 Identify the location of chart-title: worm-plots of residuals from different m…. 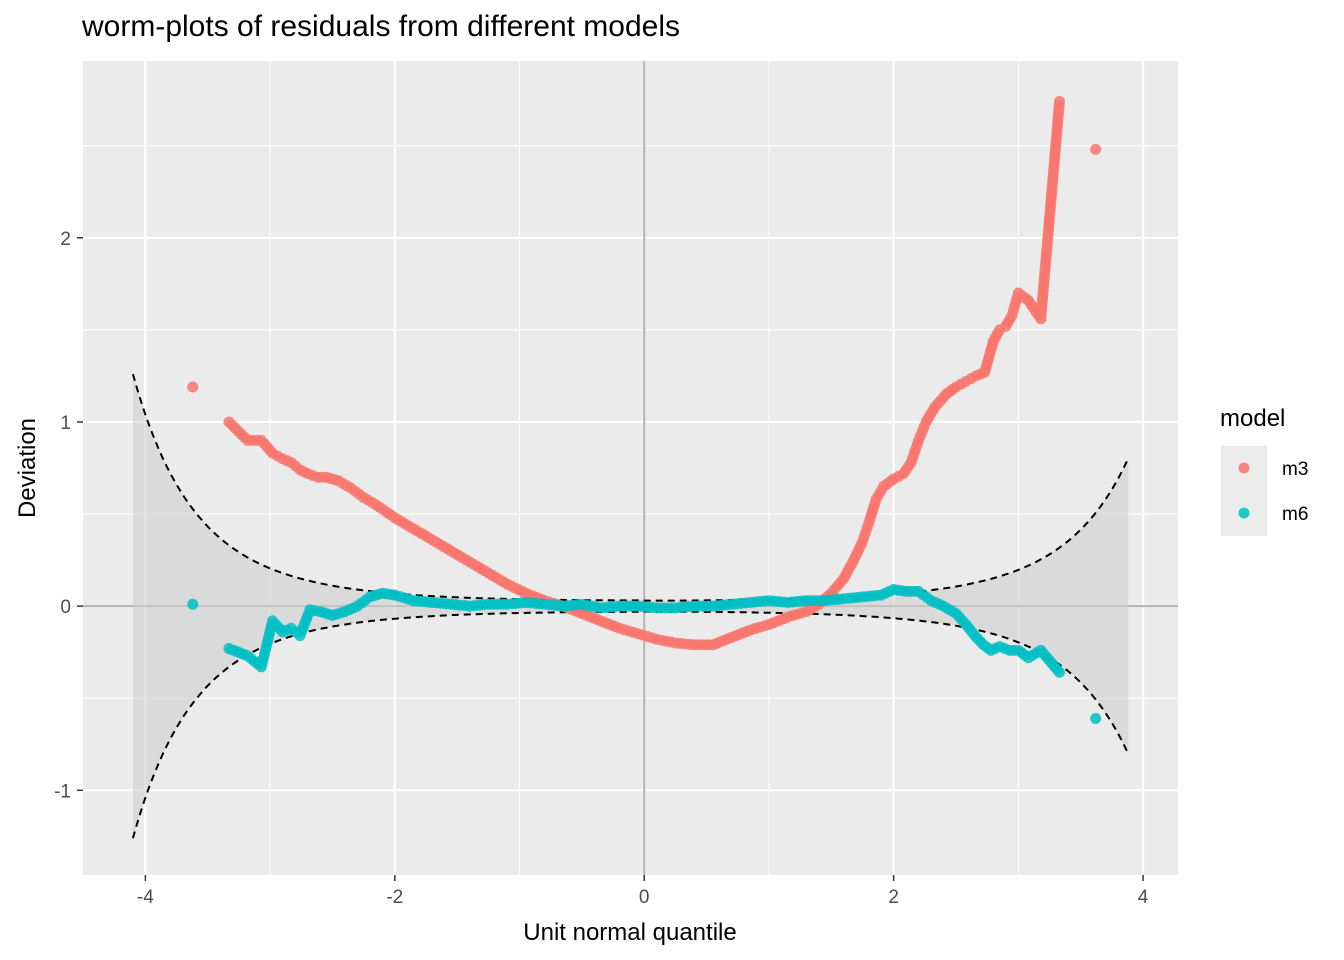
(381, 26).